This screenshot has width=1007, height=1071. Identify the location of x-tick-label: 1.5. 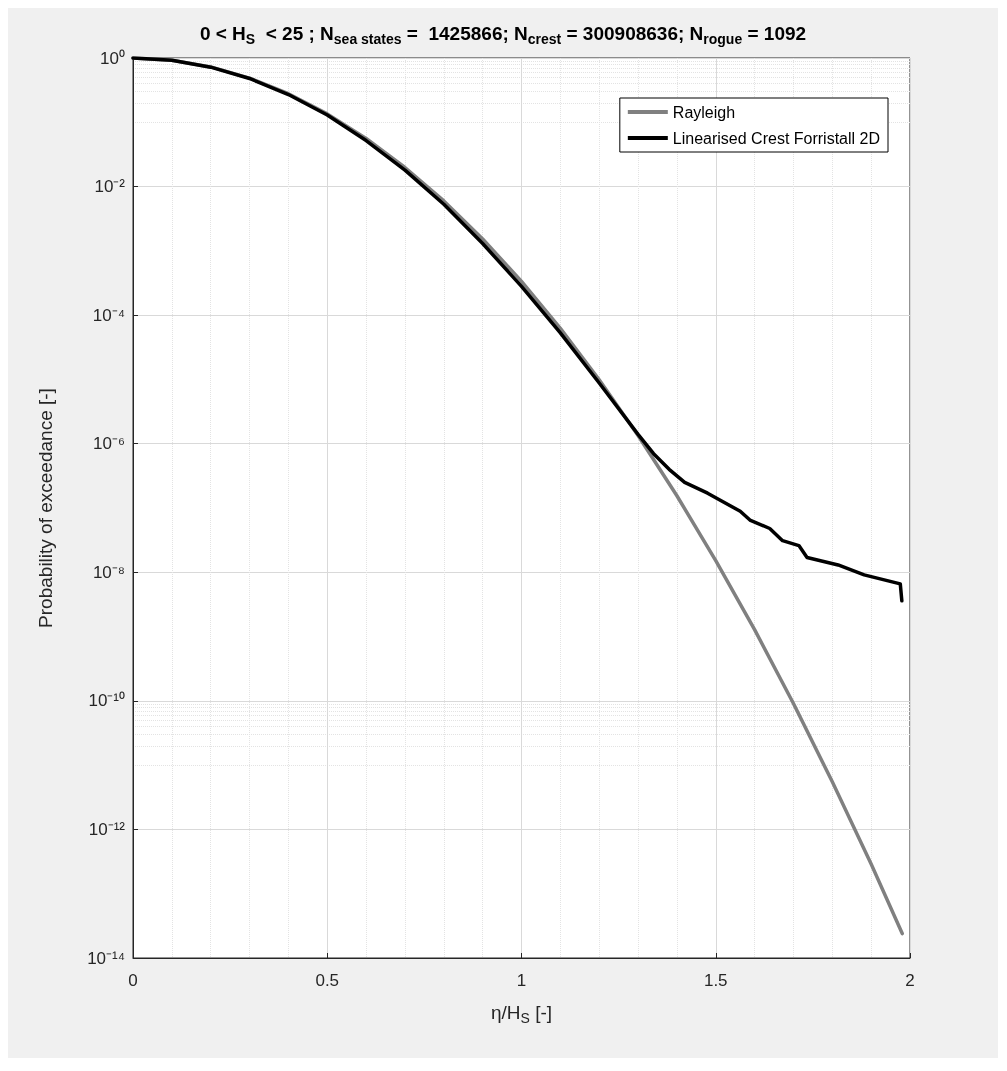
(715, 980).